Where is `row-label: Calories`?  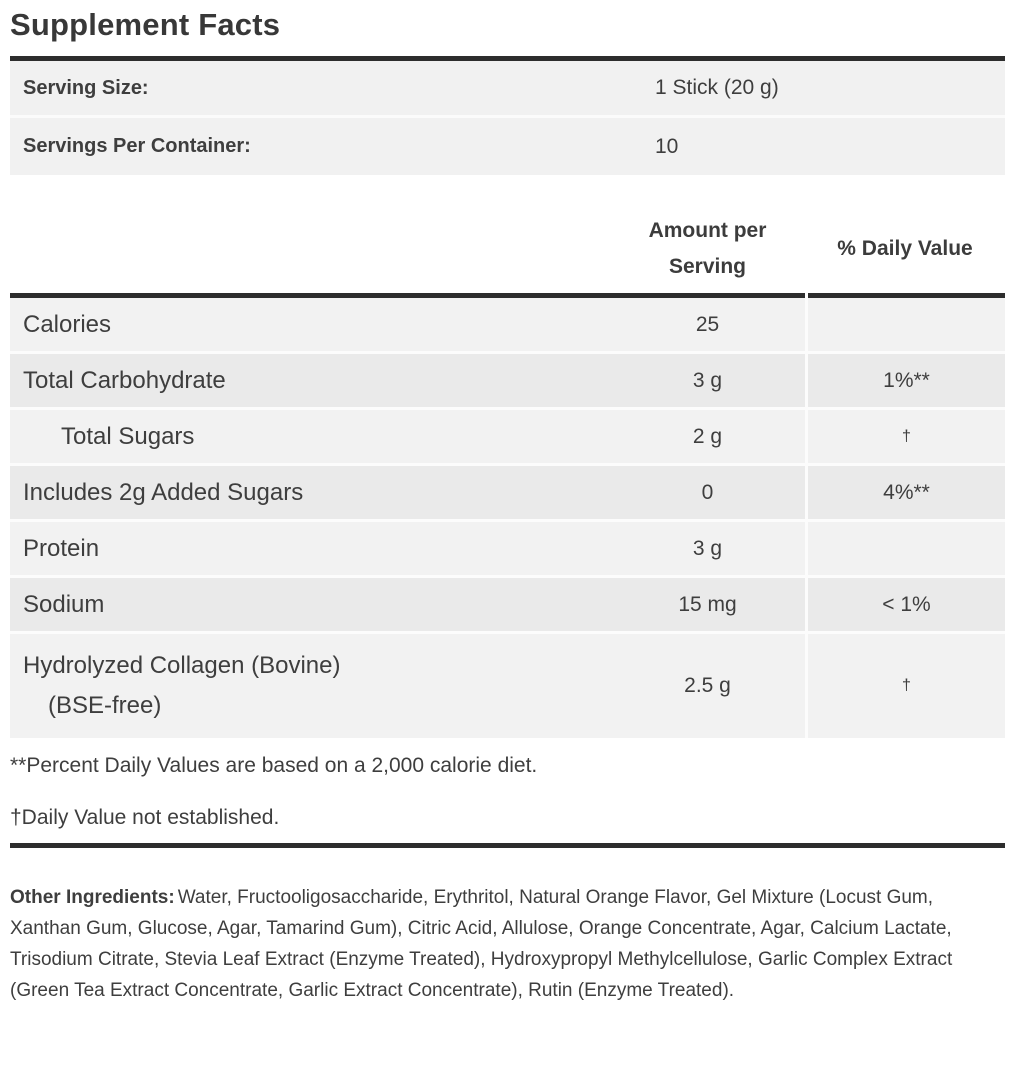 row-label: Calories is located at coordinates (67, 324).